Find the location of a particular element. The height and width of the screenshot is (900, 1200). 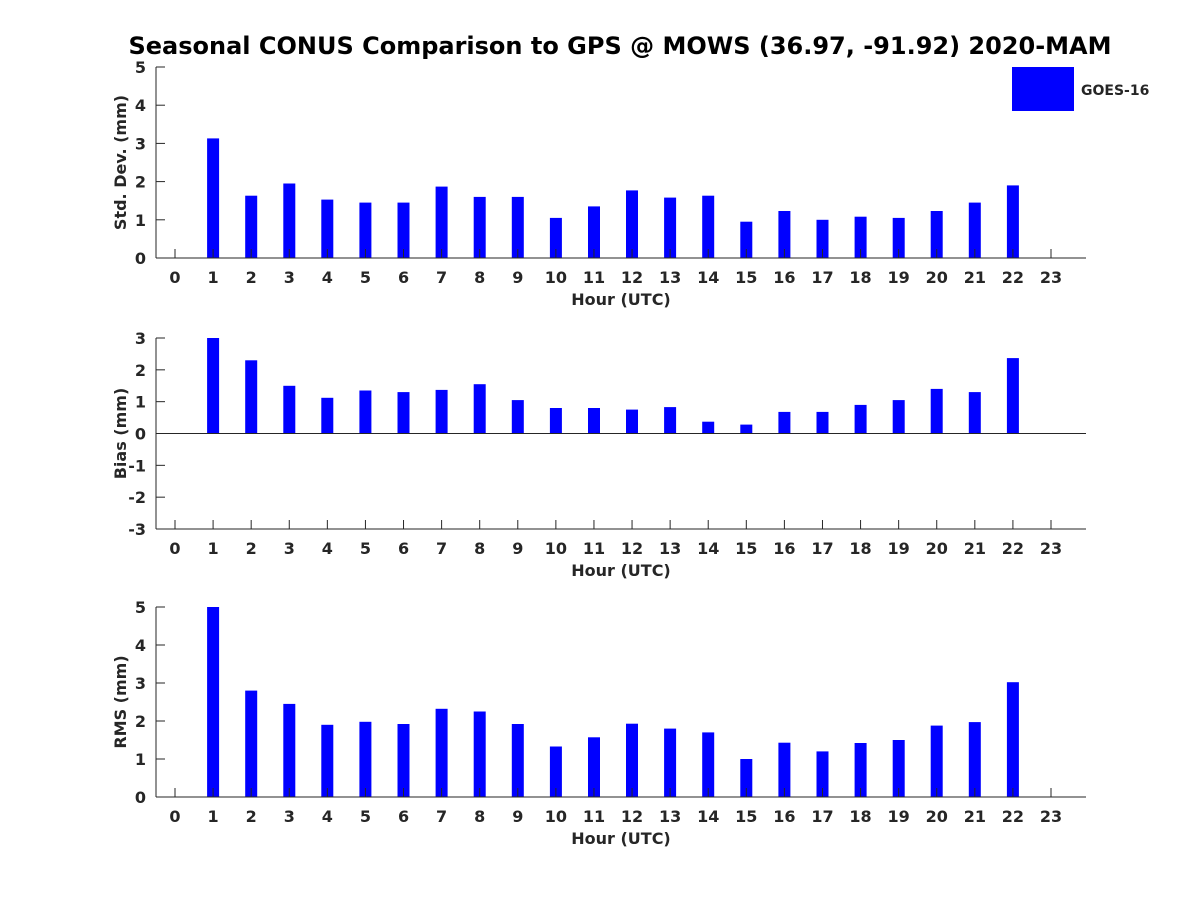

x-tick-label: 20 is located at coordinates (937, 816).